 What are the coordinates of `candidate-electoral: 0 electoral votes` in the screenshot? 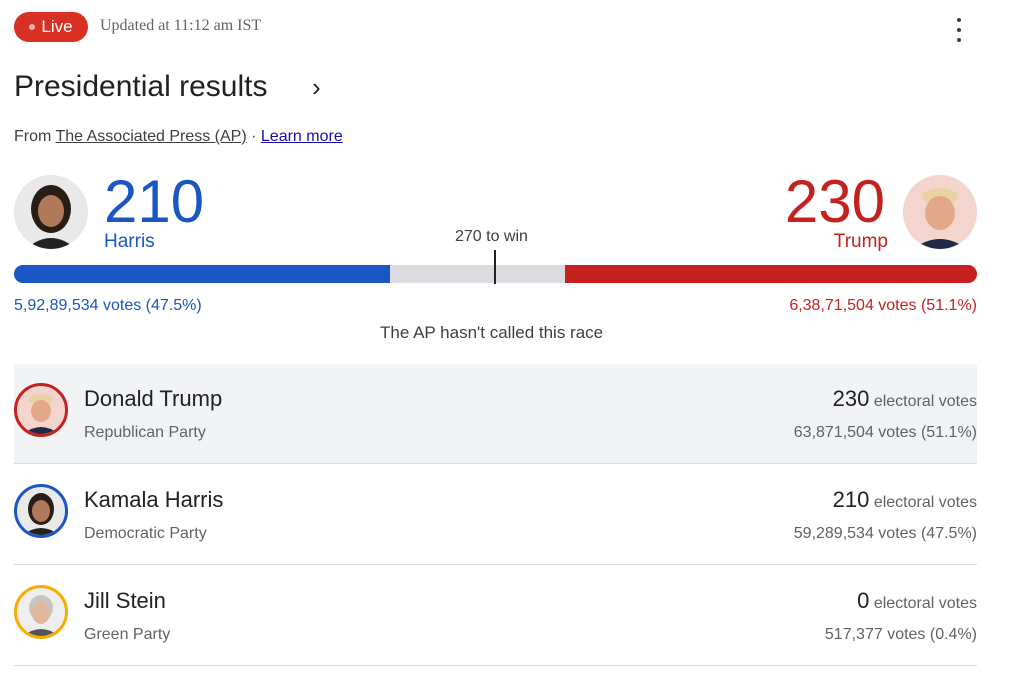 It's located at (917, 601).